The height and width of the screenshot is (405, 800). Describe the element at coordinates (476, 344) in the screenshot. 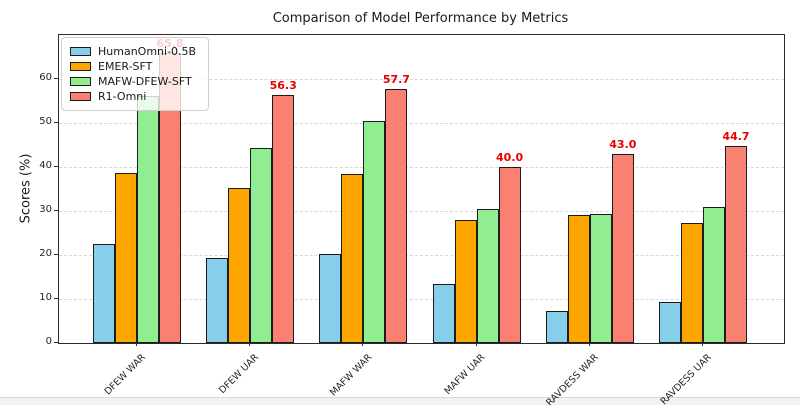

I see `x-tick-mark-mafw-uar` at that location.